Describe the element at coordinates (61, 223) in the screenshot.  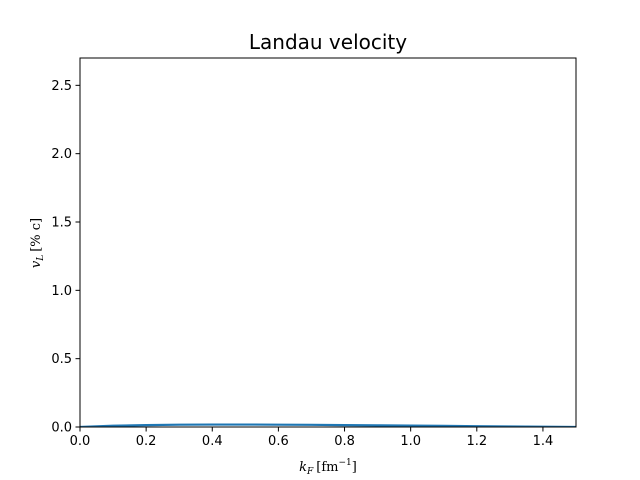
I see `y-tick-label: 1.5` at that location.